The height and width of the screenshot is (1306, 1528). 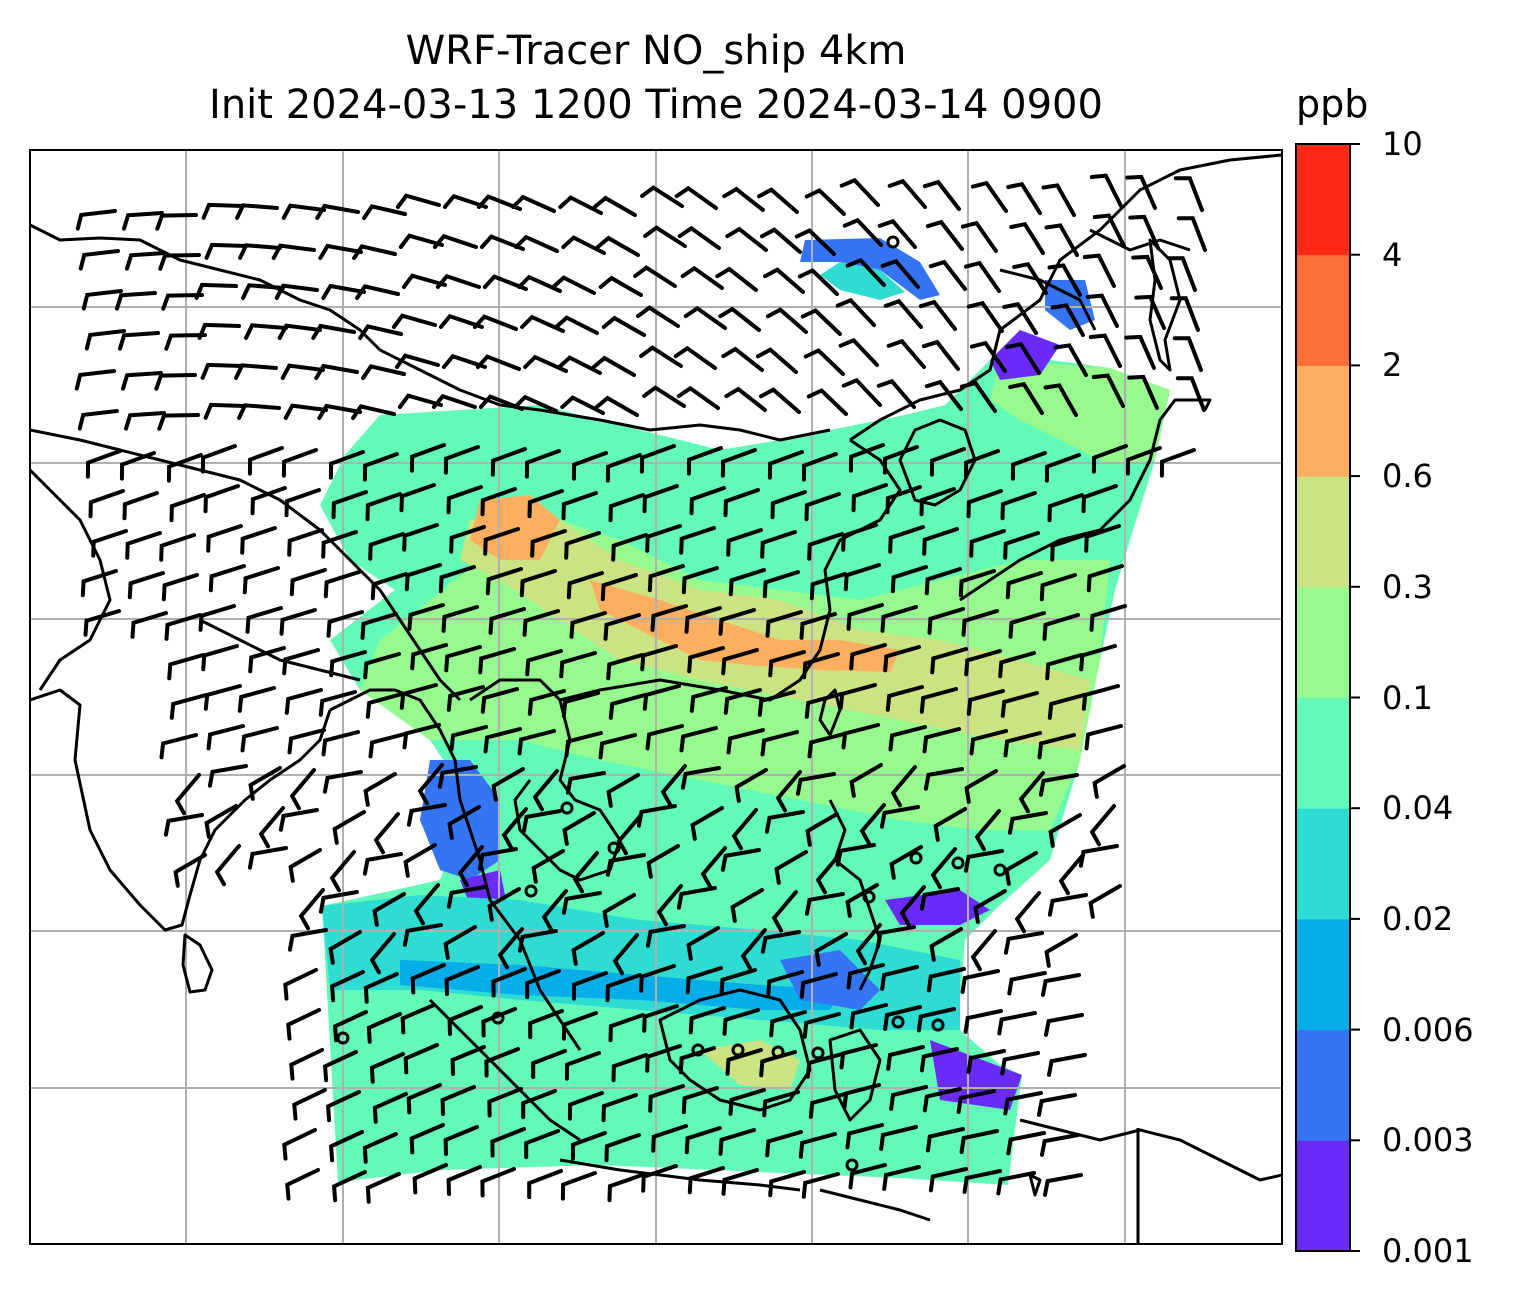 What do you see at coordinates (545, 780) in the screenshot?
I see `coastline-indochina` at bounding box center [545, 780].